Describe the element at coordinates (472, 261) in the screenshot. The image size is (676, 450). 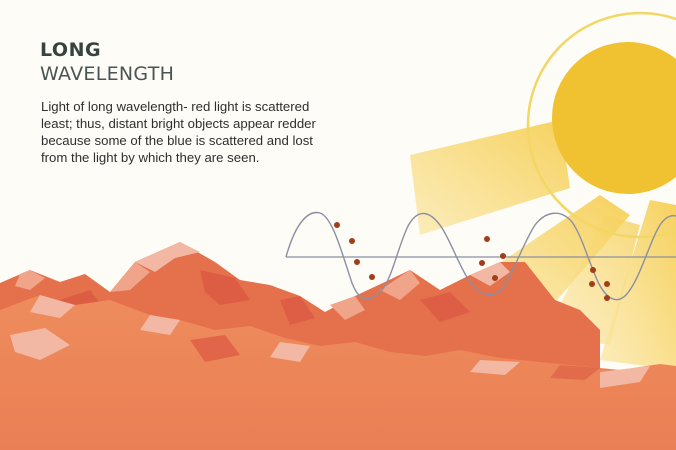
I see `scatter-particles` at that location.